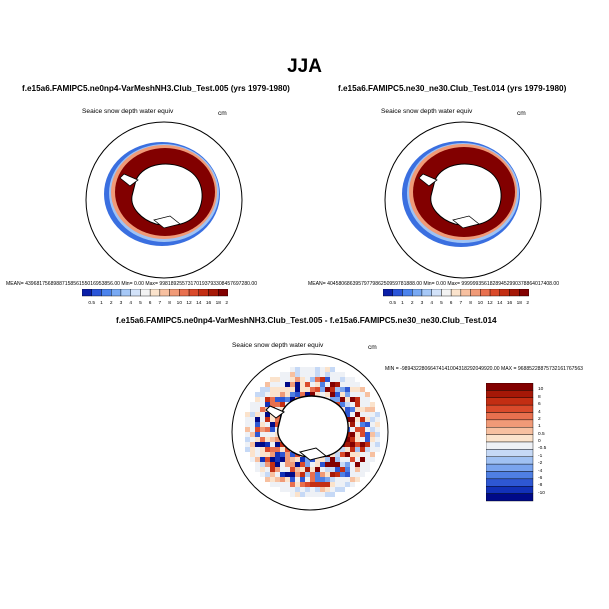  I want to click on panel-2-colorbar-tick-label: 4, so click(431, 303).